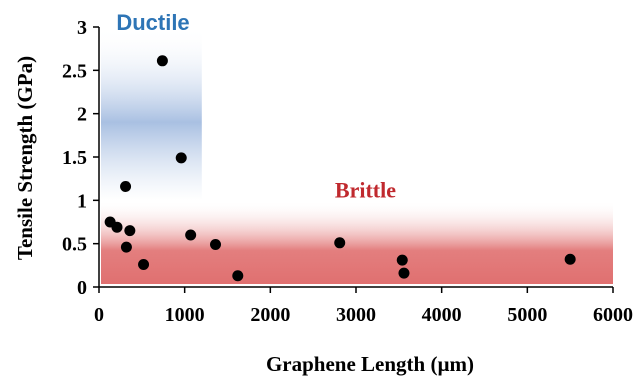 The height and width of the screenshot is (377, 640). I want to click on region-label-ductile: Ductile, so click(152, 22).